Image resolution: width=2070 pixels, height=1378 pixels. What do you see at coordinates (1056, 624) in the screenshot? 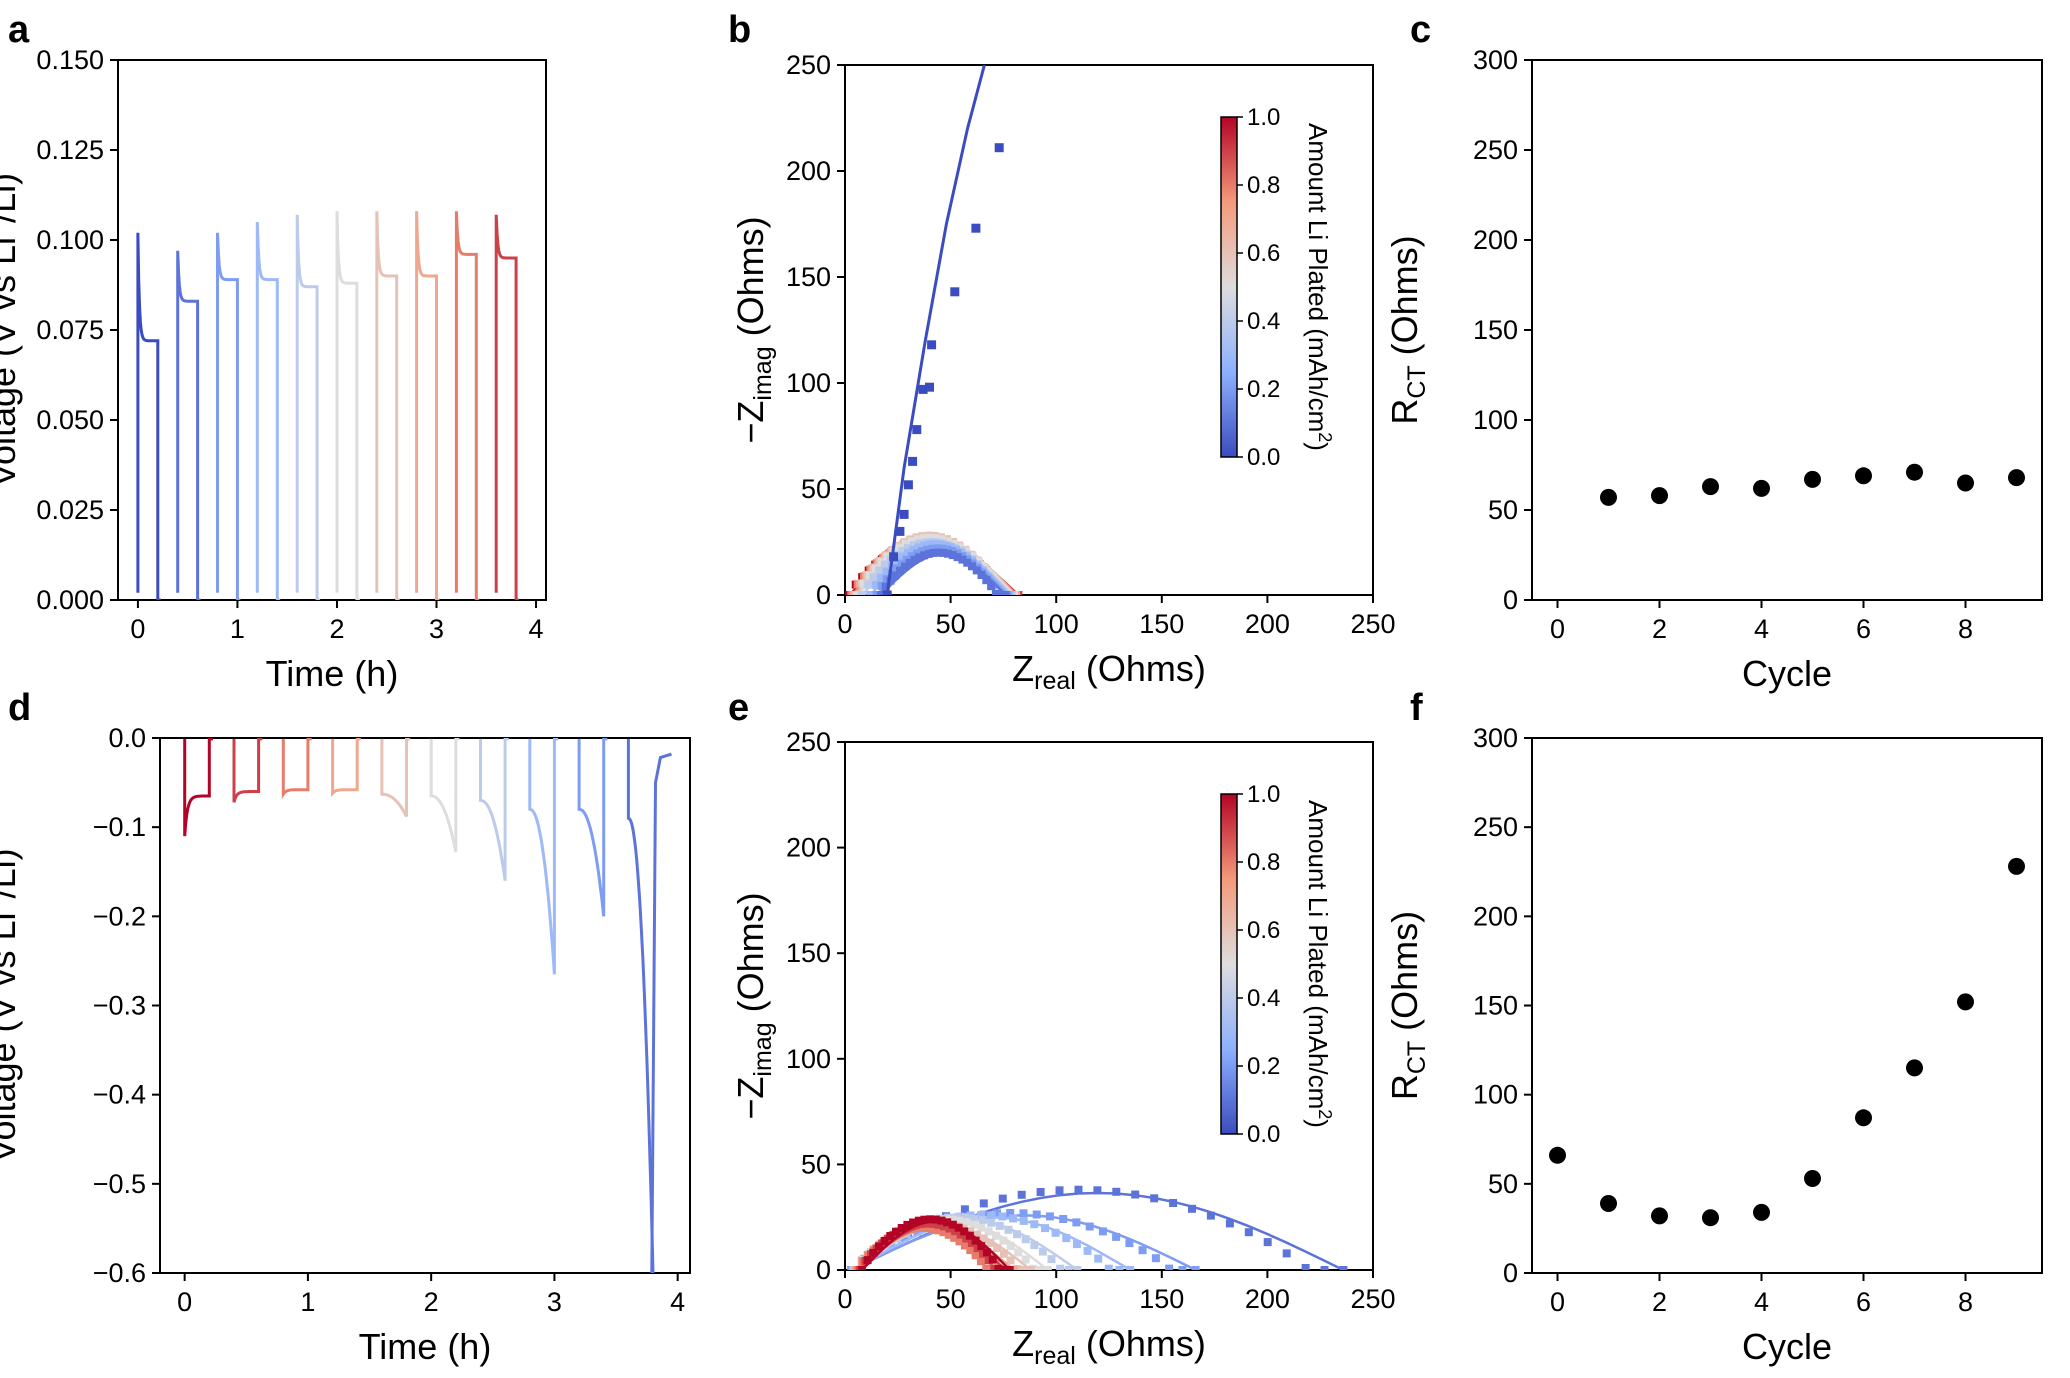
I see `x-tick-label: 100` at bounding box center [1056, 624].